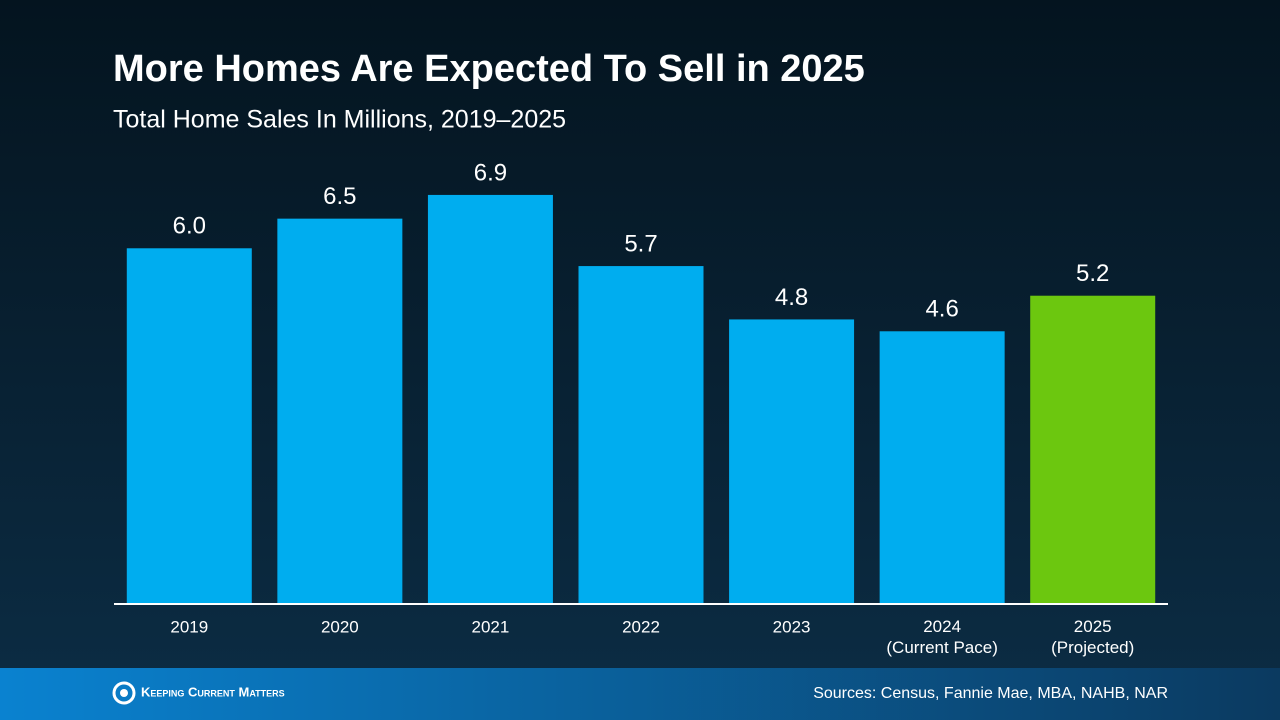 The width and height of the screenshot is (1280, 720). Describe the element at coordinates (640, 694) in the screenshot. I see `footer-band` at that location.